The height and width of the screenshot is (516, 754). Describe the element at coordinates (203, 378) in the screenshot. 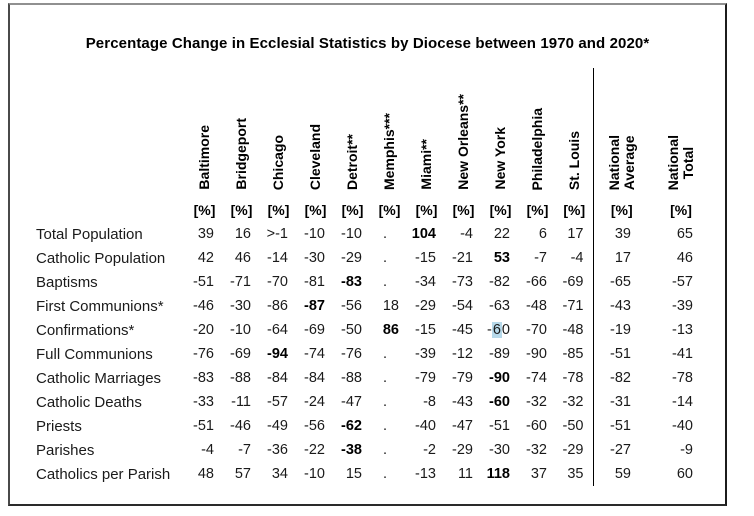

I see `table-cell: -83` at that location.